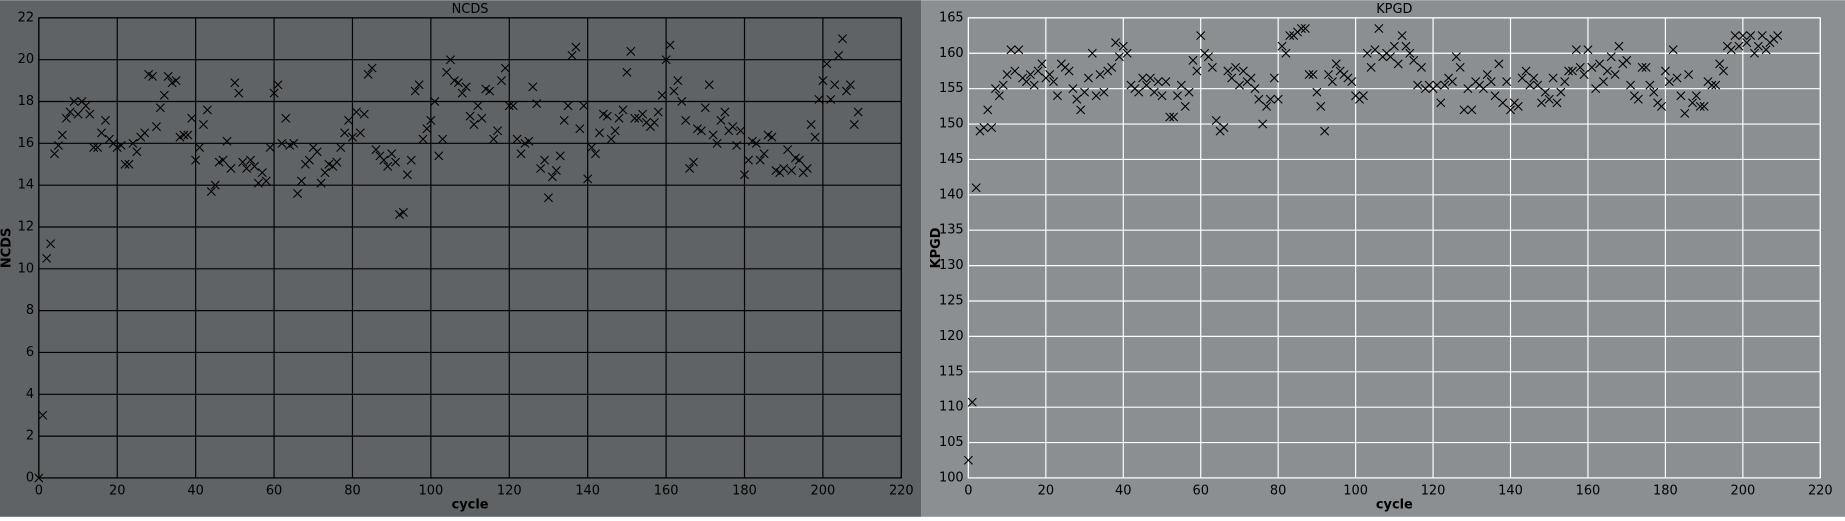 The image size is (1845, 521). I want to click on y-tick-label: 20, so click(26, 59).